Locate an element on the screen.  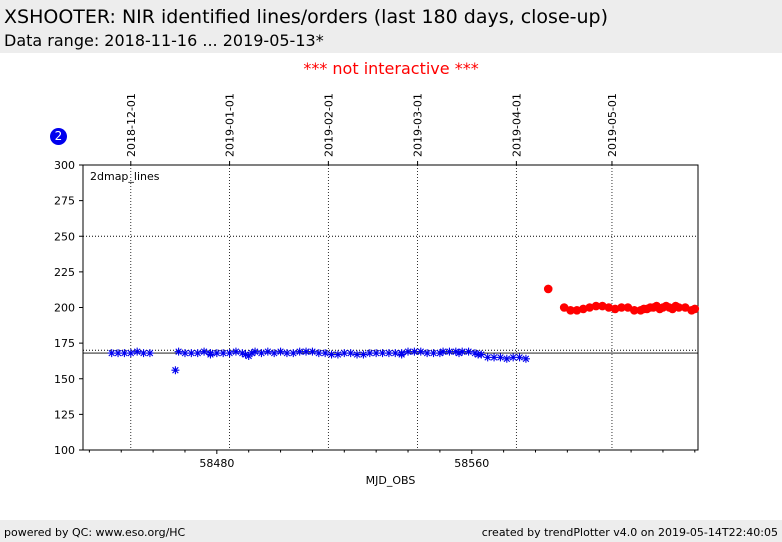
y-tick-label: 150 is located at coordinates (64, 379).